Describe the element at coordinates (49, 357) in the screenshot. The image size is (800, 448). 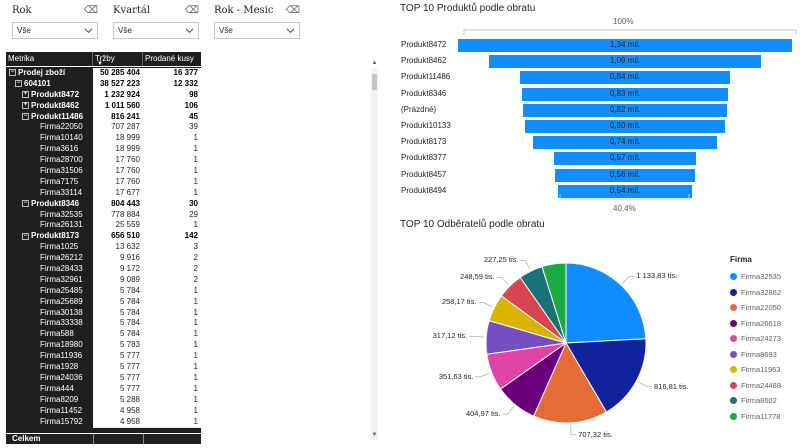
I see `row-label-cell: Firma11936` at that location.